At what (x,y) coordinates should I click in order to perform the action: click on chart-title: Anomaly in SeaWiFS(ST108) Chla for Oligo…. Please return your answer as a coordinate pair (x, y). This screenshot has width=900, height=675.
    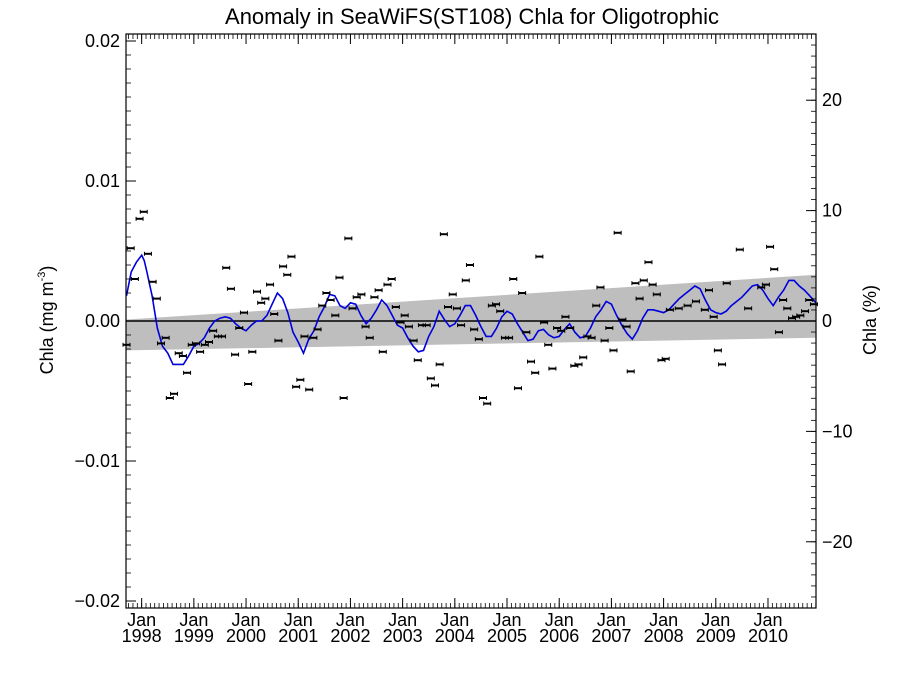
    Looking at the image, I should click on (472, 16).